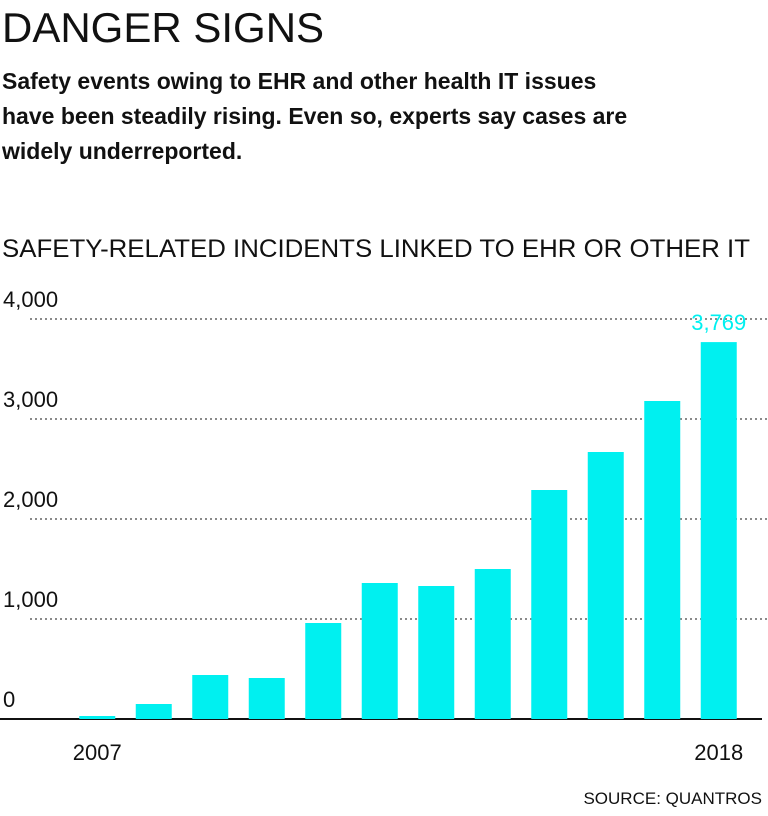 This screenshot has height=816, width=768. I want to click on y-tick-label: 1,000, so click(30, 599).